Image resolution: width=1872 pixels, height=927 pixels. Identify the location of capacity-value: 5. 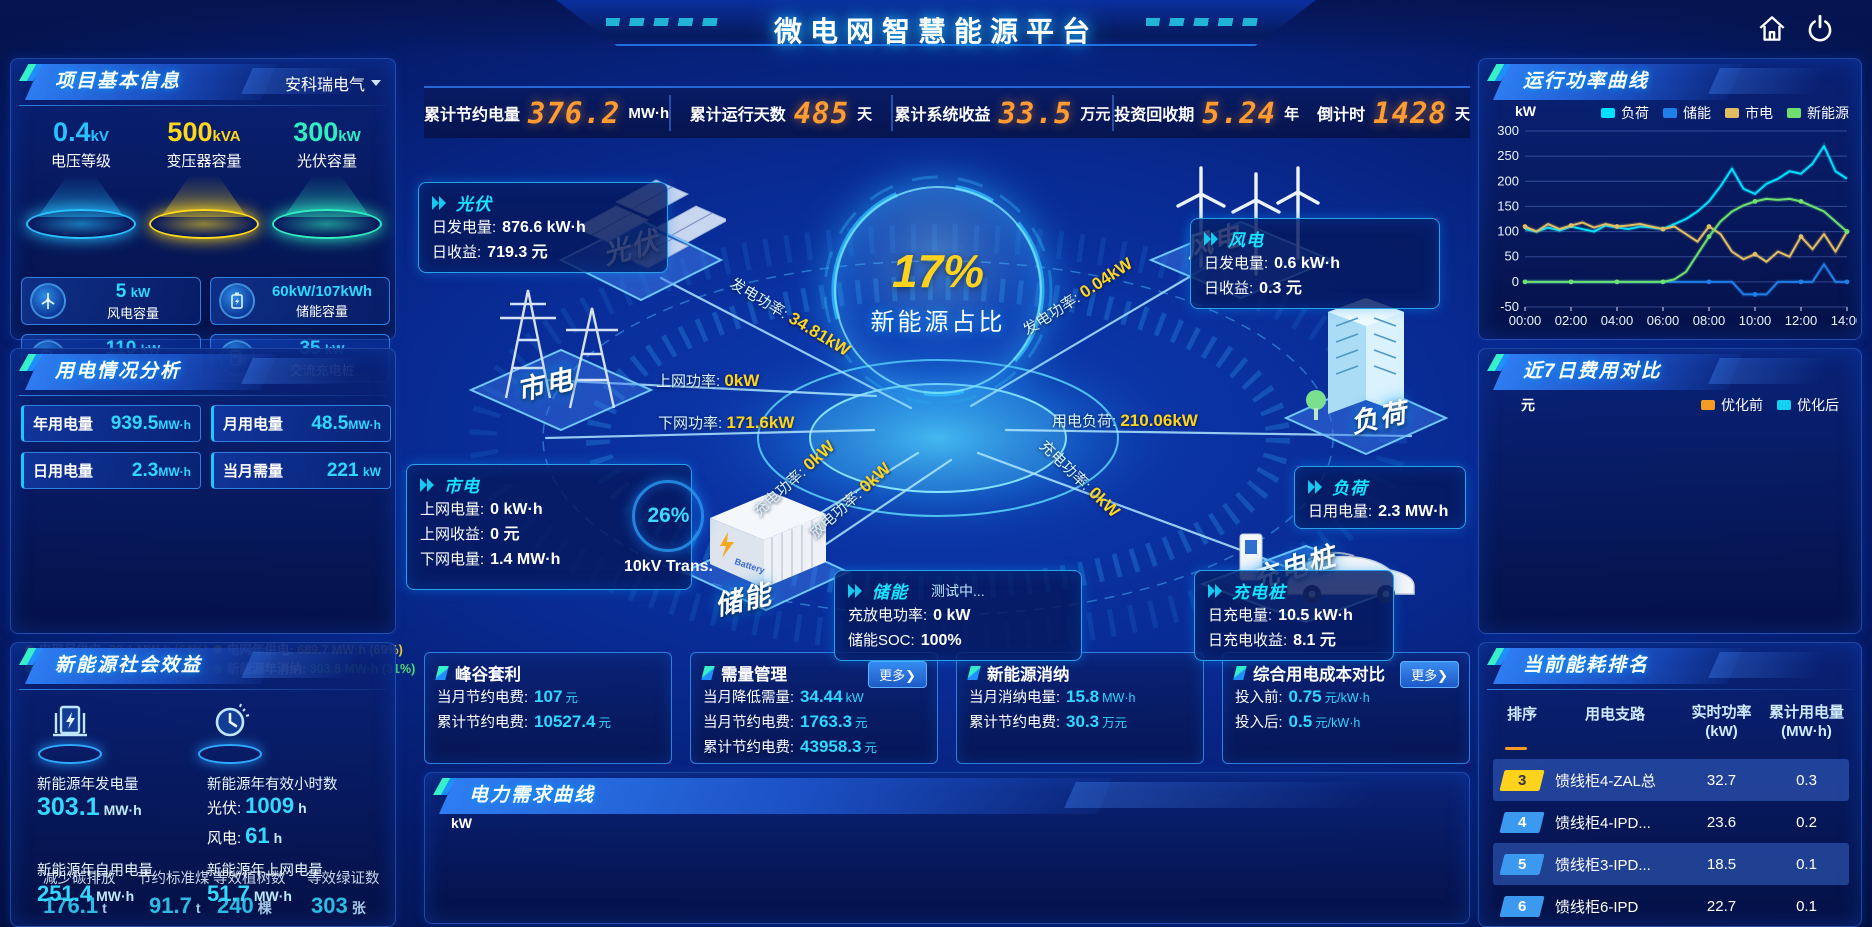
(121, 291).